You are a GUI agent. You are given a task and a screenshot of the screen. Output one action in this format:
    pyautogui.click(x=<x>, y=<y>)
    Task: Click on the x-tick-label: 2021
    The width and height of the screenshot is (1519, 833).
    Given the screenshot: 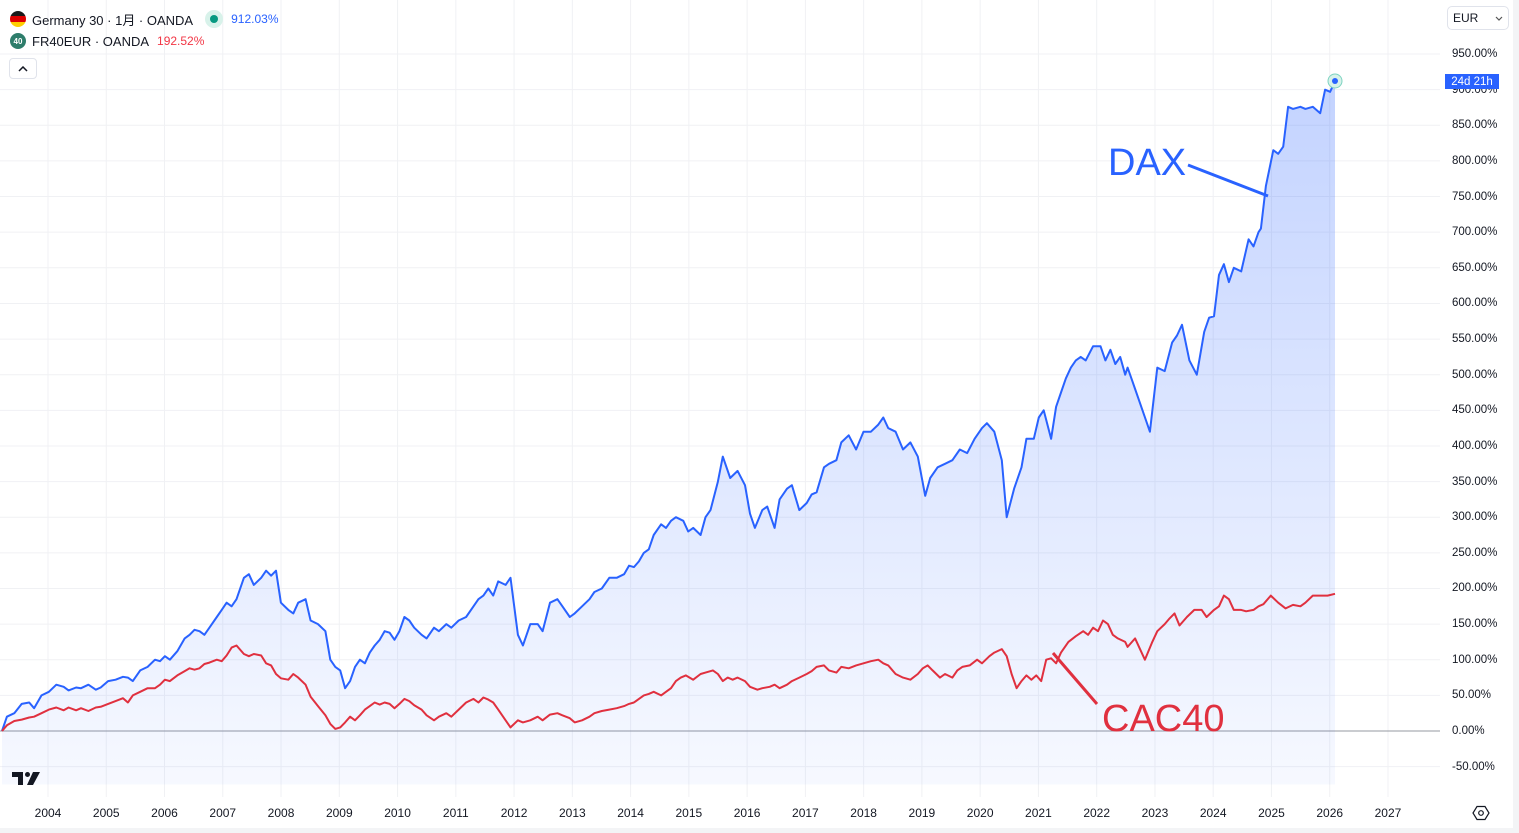 What is the action you would take?
    pyautogui.click(x=1038, y=813)
    